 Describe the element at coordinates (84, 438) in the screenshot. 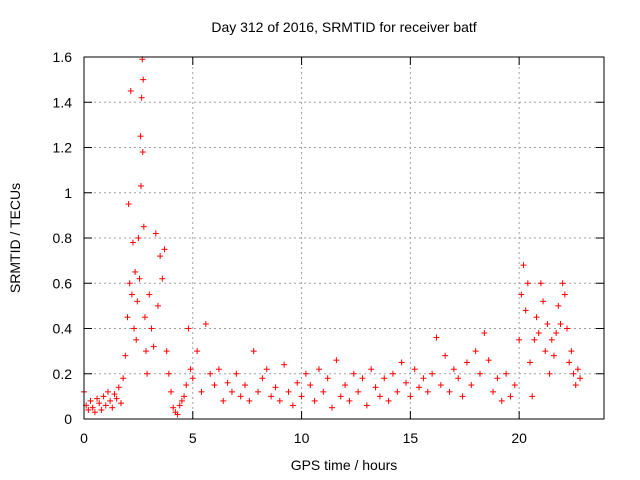

I see `x-tick-label: 0` at that location.